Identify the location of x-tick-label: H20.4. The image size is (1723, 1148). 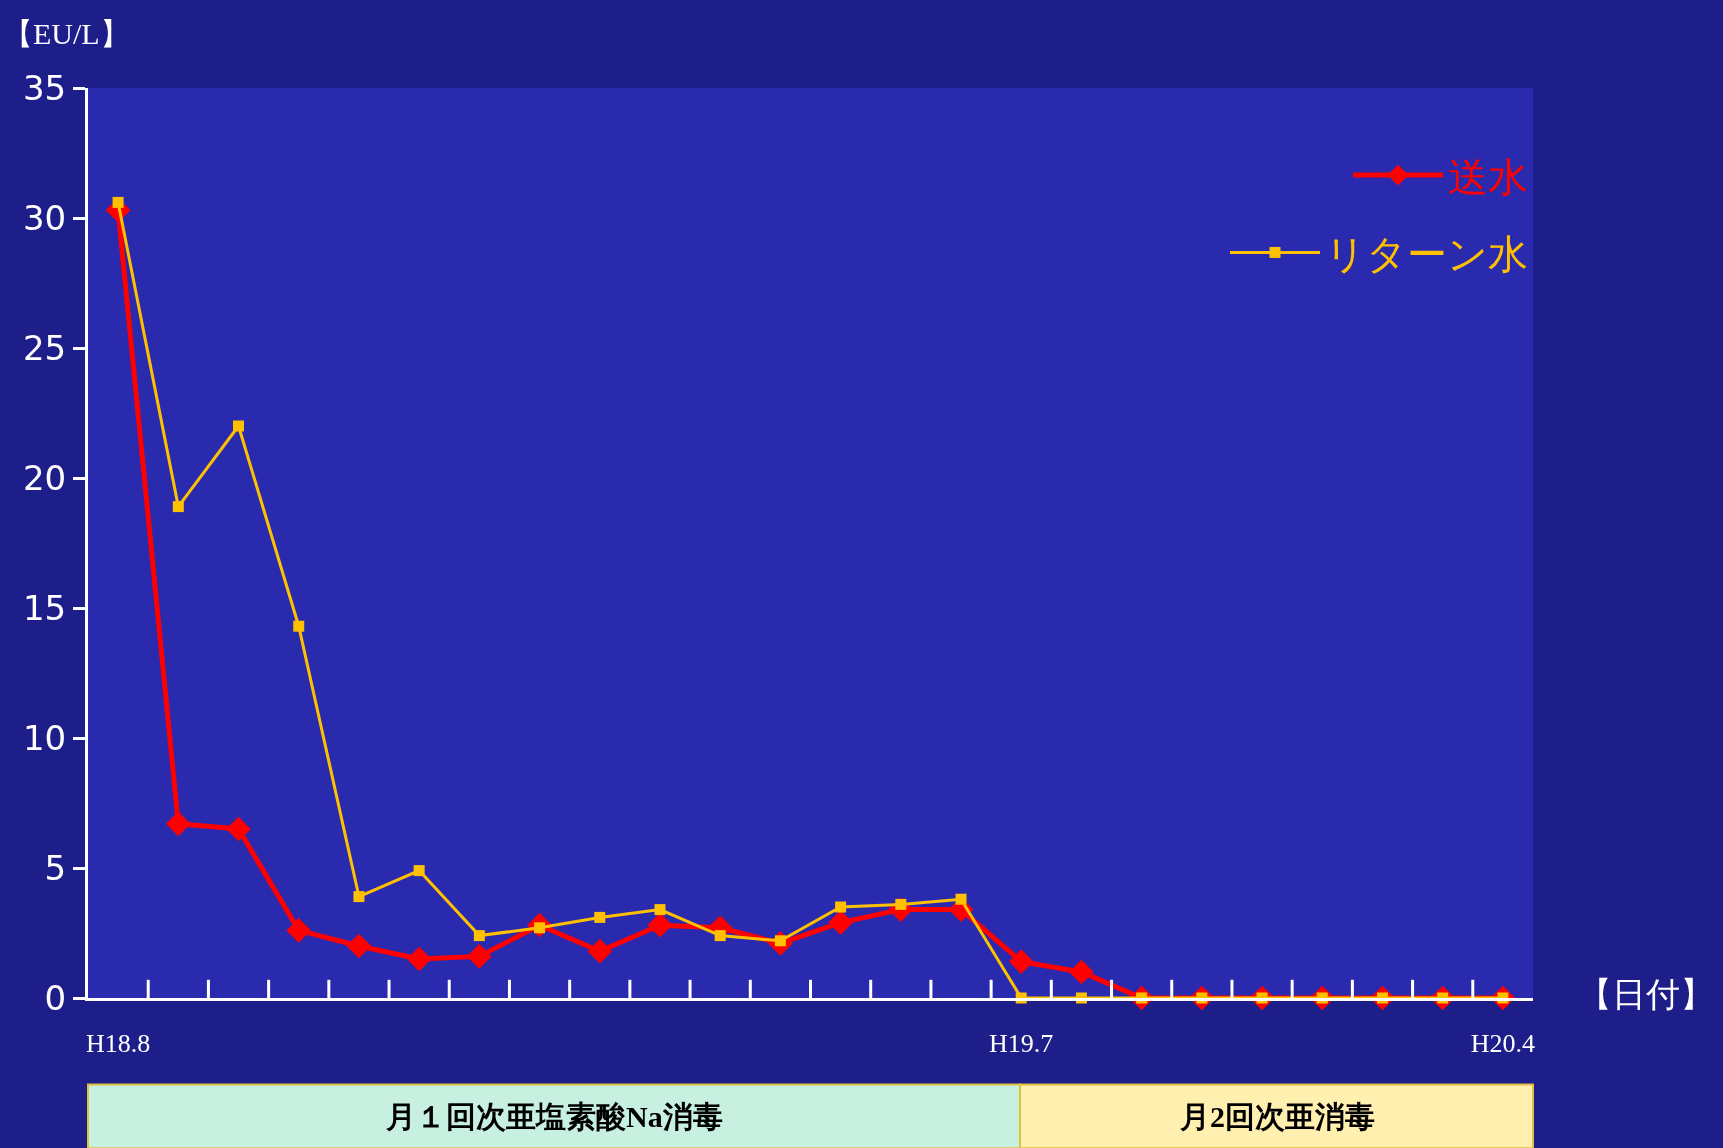
(1503, 1044).